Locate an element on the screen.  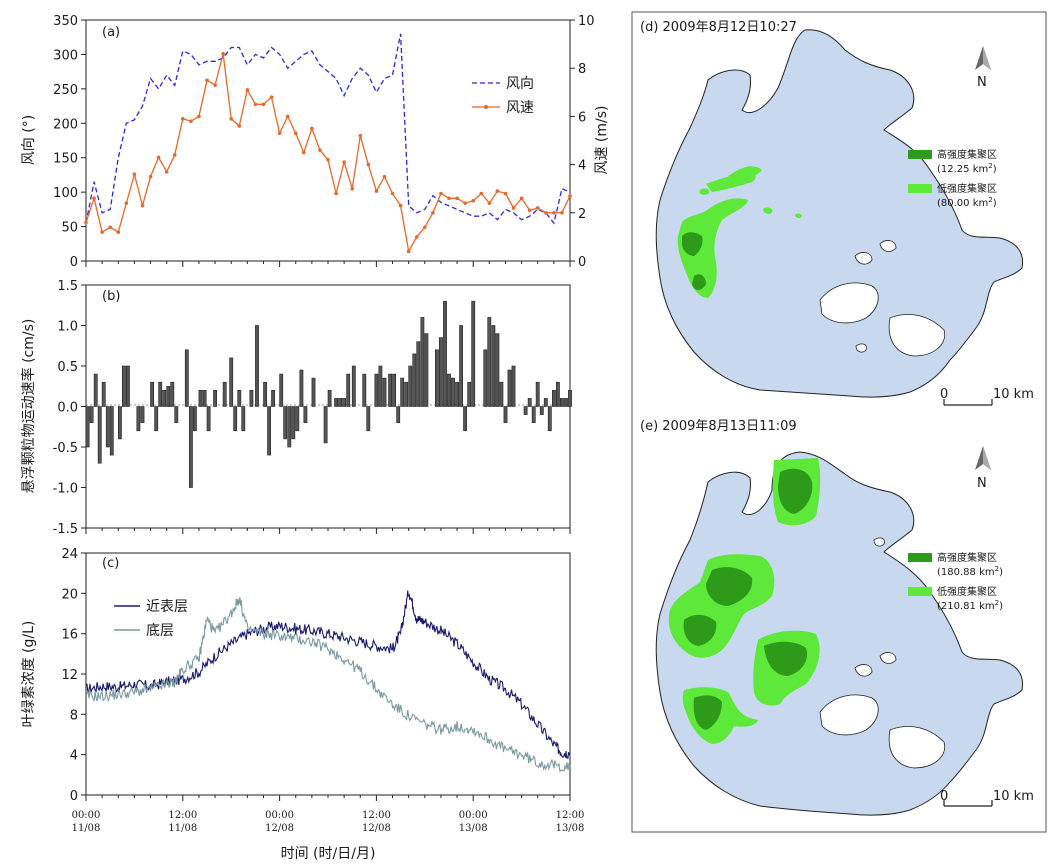
x-axis-label: 时间 (时/日/月) is located at coordinates (328, 854).